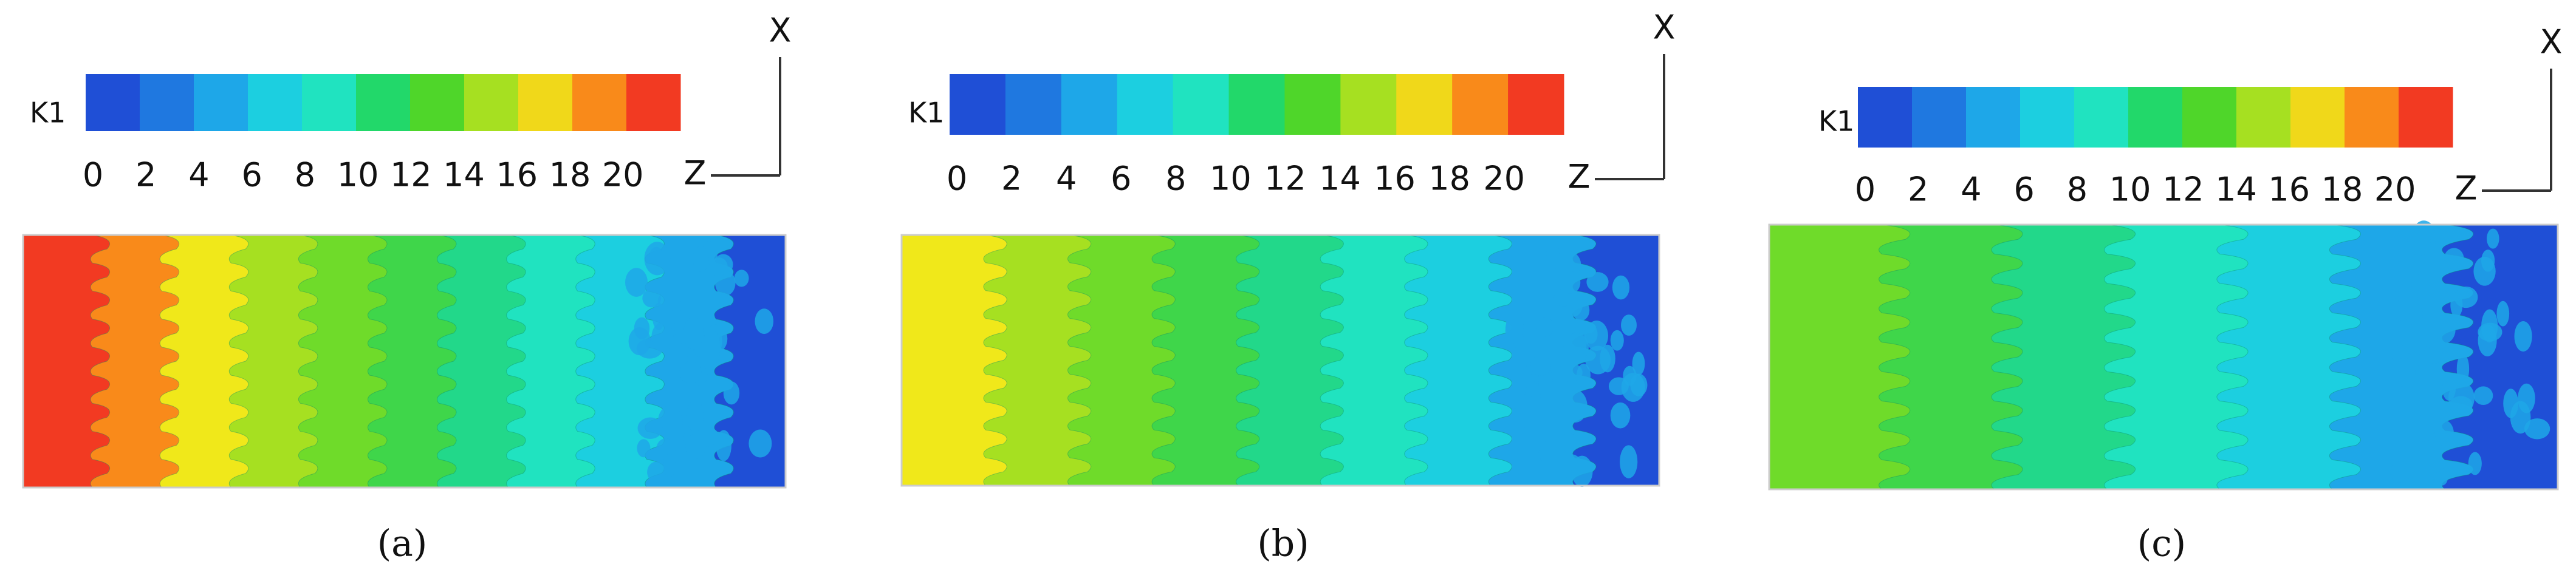 This screenshot has height=581, width=2576. Describe the element at coordinates (1011, 179) in the screenshot. I see `colorbar-tick-label: 2` at that location.